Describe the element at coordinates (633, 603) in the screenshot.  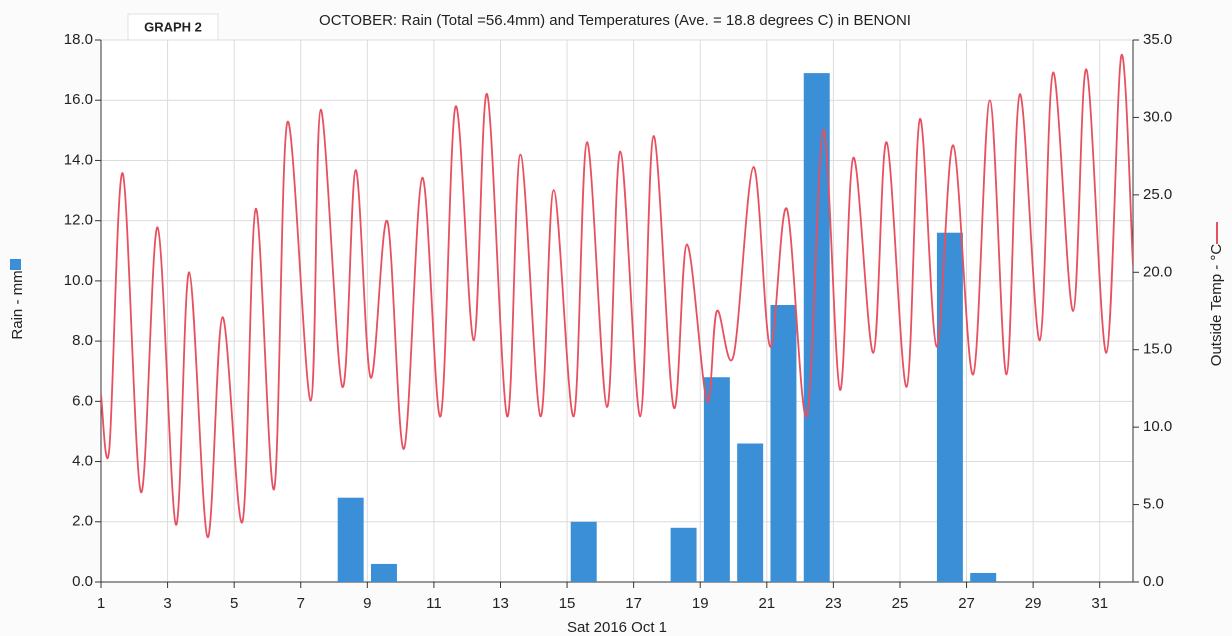
I see `x-tick-label: 17` at that location.